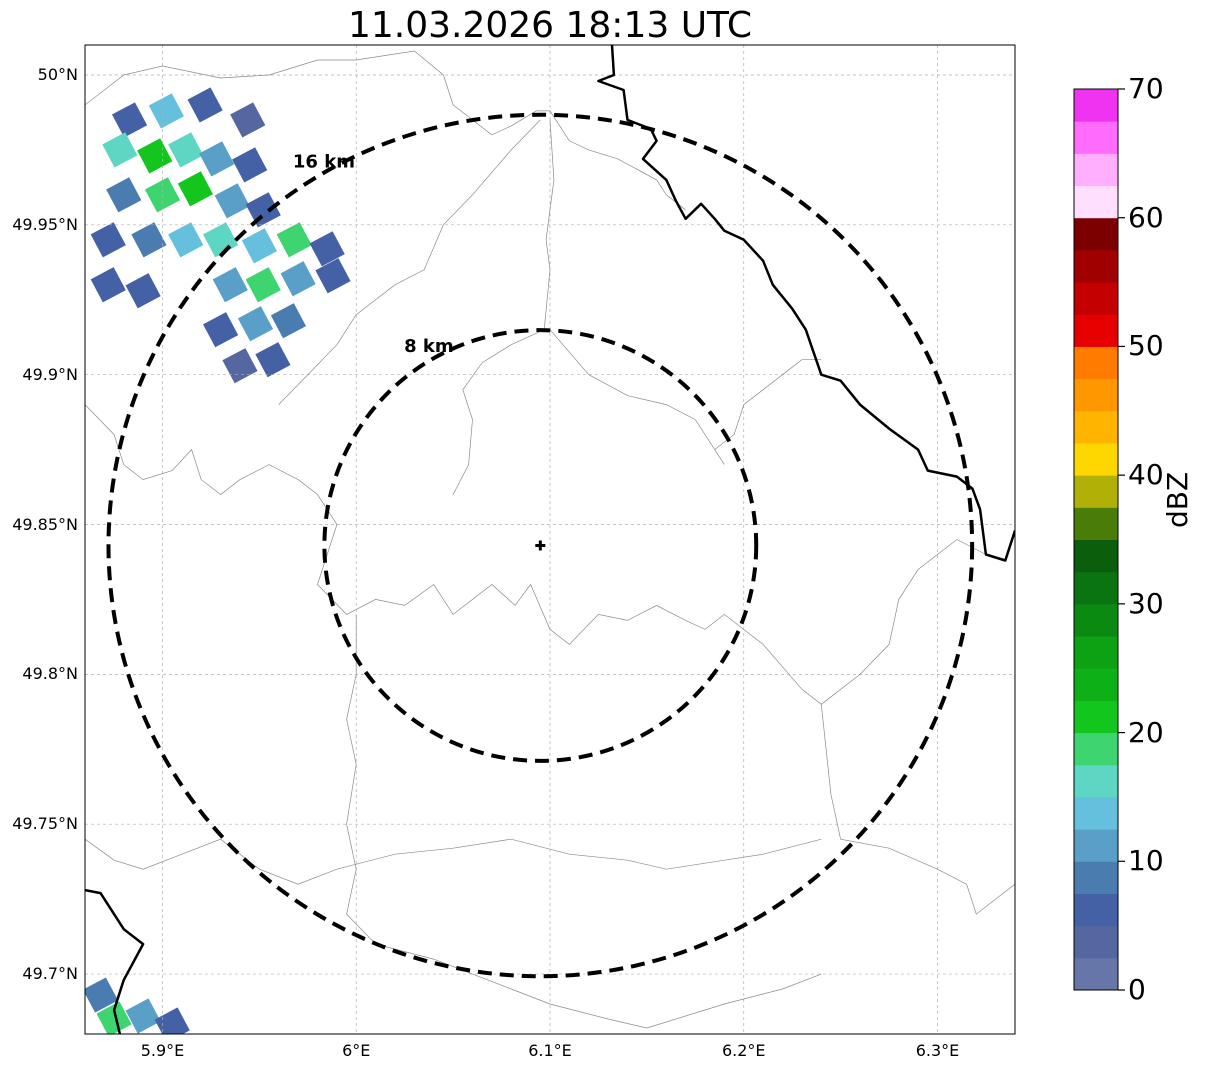  What do you see at coordinates (1137, 989) in the screenshot?
I see `colorbar-tick-label: 0` at bounding box center [1137, 989].